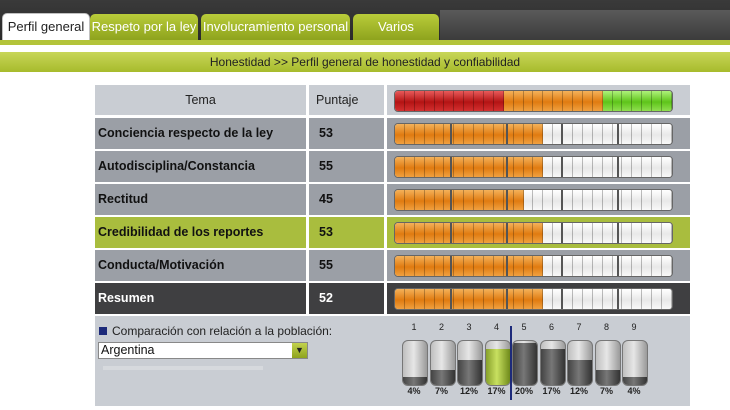 This screenshot has height=410, width=730. What do you see at coordinates (275, 27) in the screenshot?
I see `tab-involucramiento-personal: Involucramiento personal` at bounding box center [275, 27].